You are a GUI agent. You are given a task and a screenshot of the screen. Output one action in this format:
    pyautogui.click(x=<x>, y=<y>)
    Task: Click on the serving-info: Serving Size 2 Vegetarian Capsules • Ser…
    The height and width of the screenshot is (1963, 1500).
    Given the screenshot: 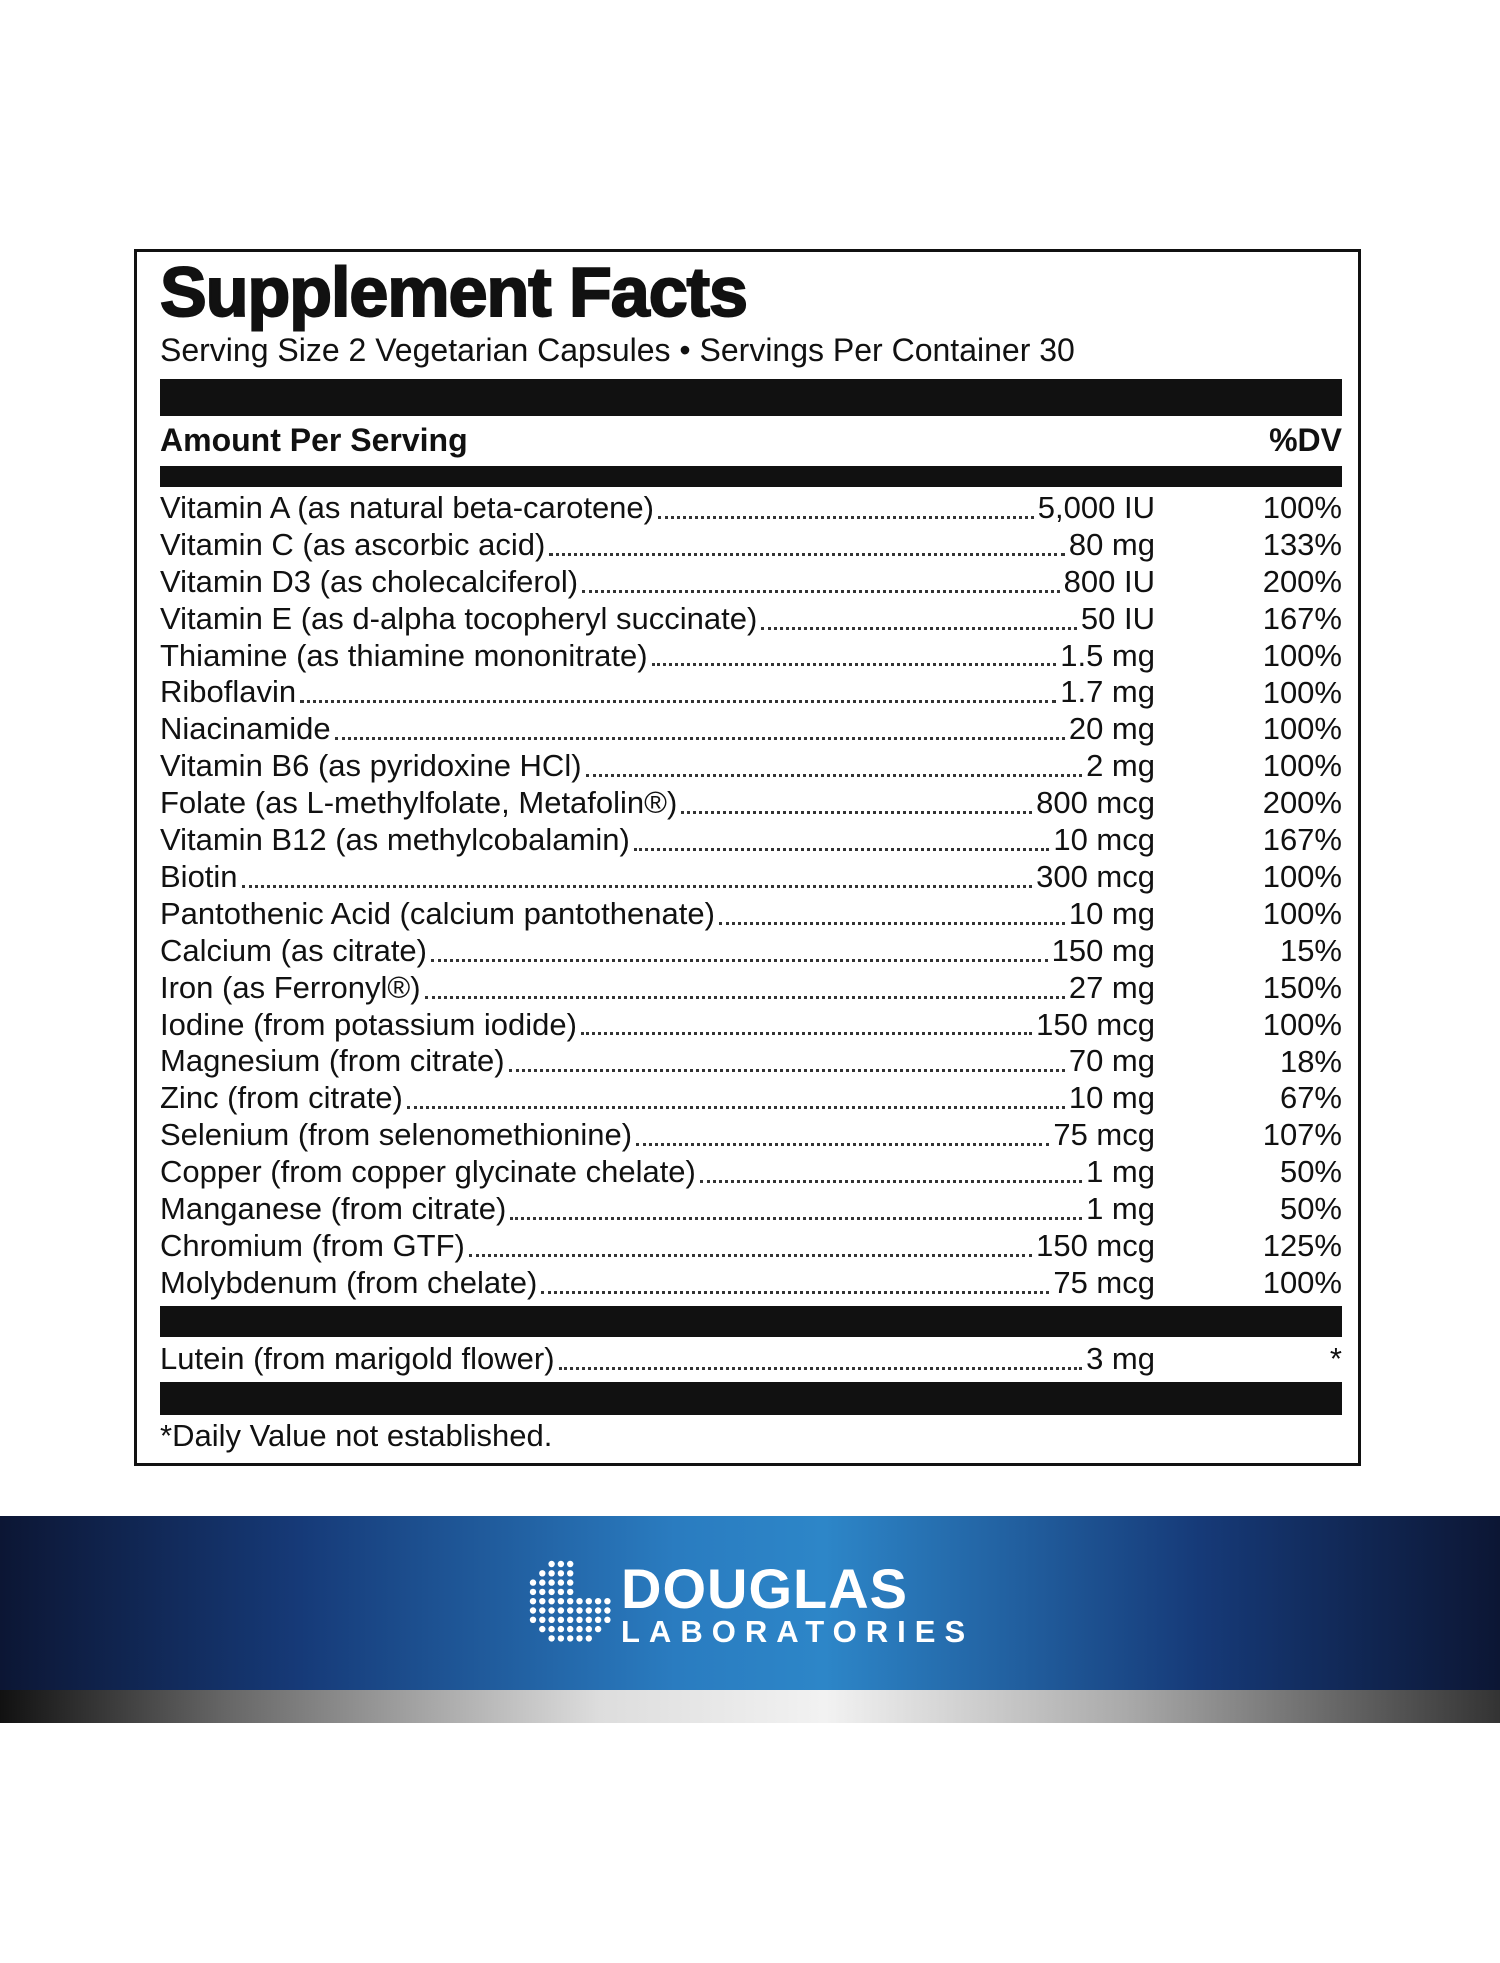 What is the action you would take?
    pyautogui.click(x=617, y=350)
    